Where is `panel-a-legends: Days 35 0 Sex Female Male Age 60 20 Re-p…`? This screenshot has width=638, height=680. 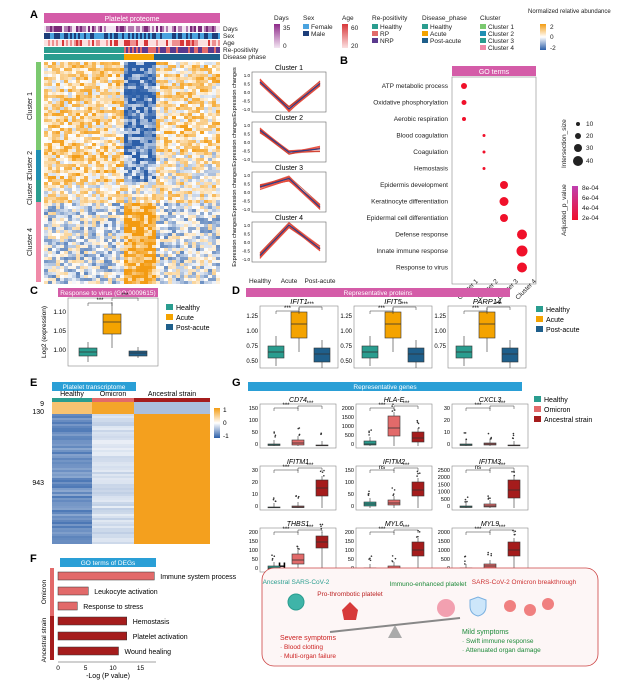
panel-a-legends: Days 35 0 Sex Female Male Age 60 20 Re-p… is located at coordinates (442, 30).